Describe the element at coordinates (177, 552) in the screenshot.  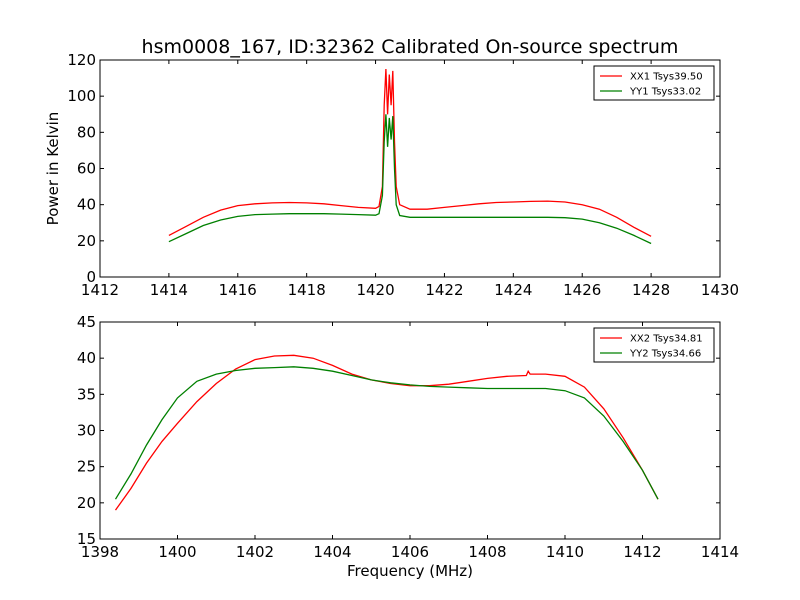
I see `bottom-x-tick-label: 1400` at that location.